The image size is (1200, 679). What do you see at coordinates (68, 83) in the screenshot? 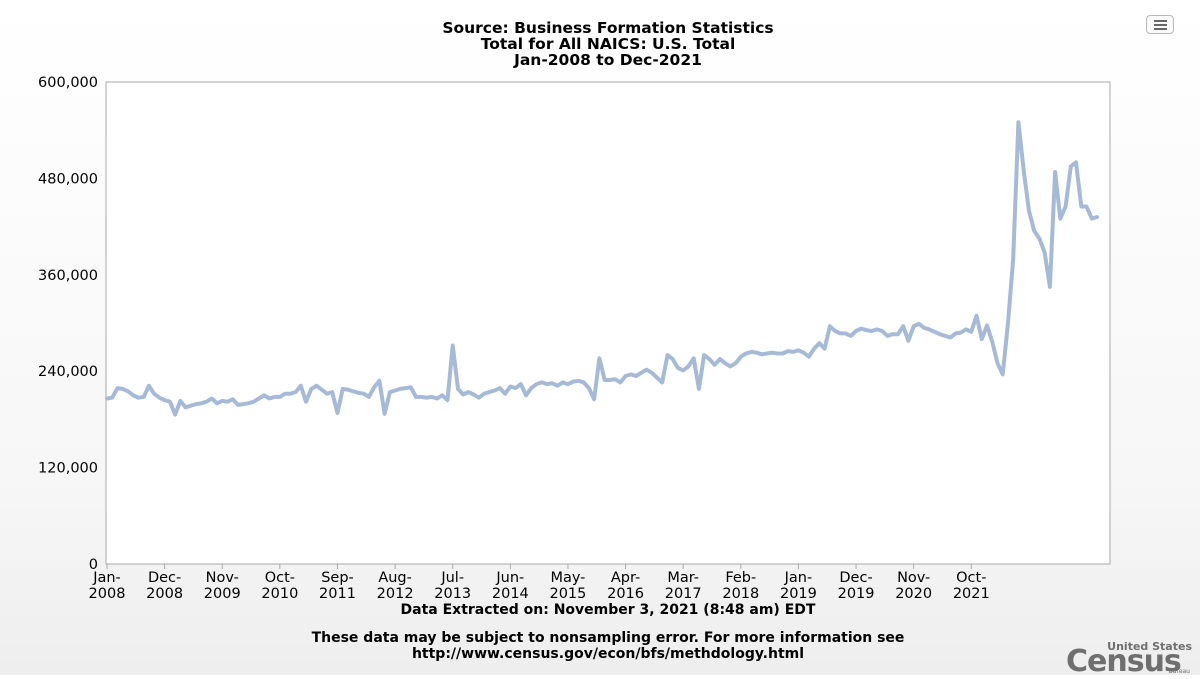
I see `y-tick-label: 600,000` at bounding box center [68, 83].